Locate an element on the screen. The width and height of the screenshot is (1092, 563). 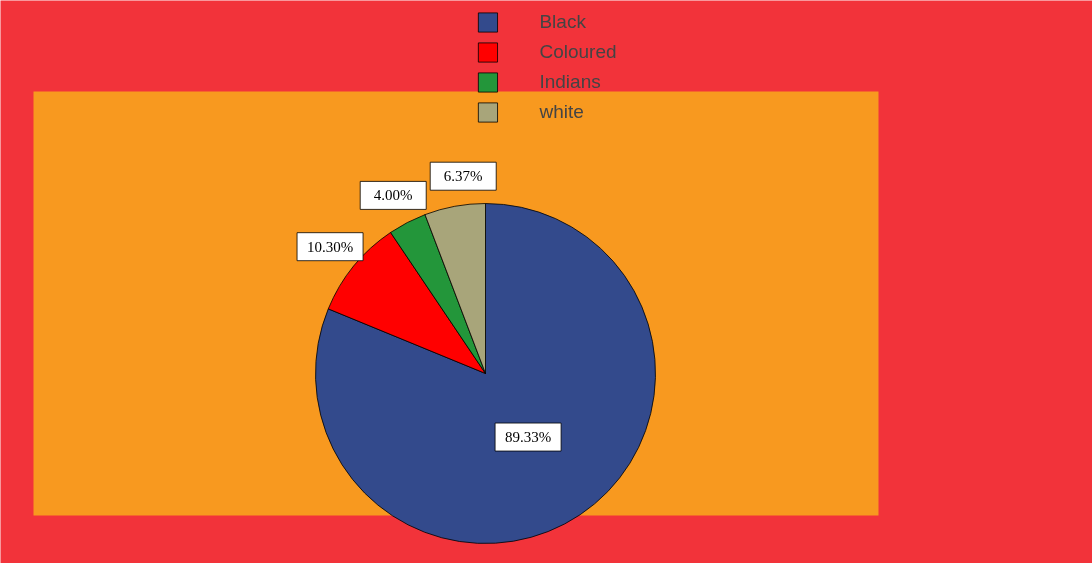
legend-label: Black is located at coordinates (562, 22).